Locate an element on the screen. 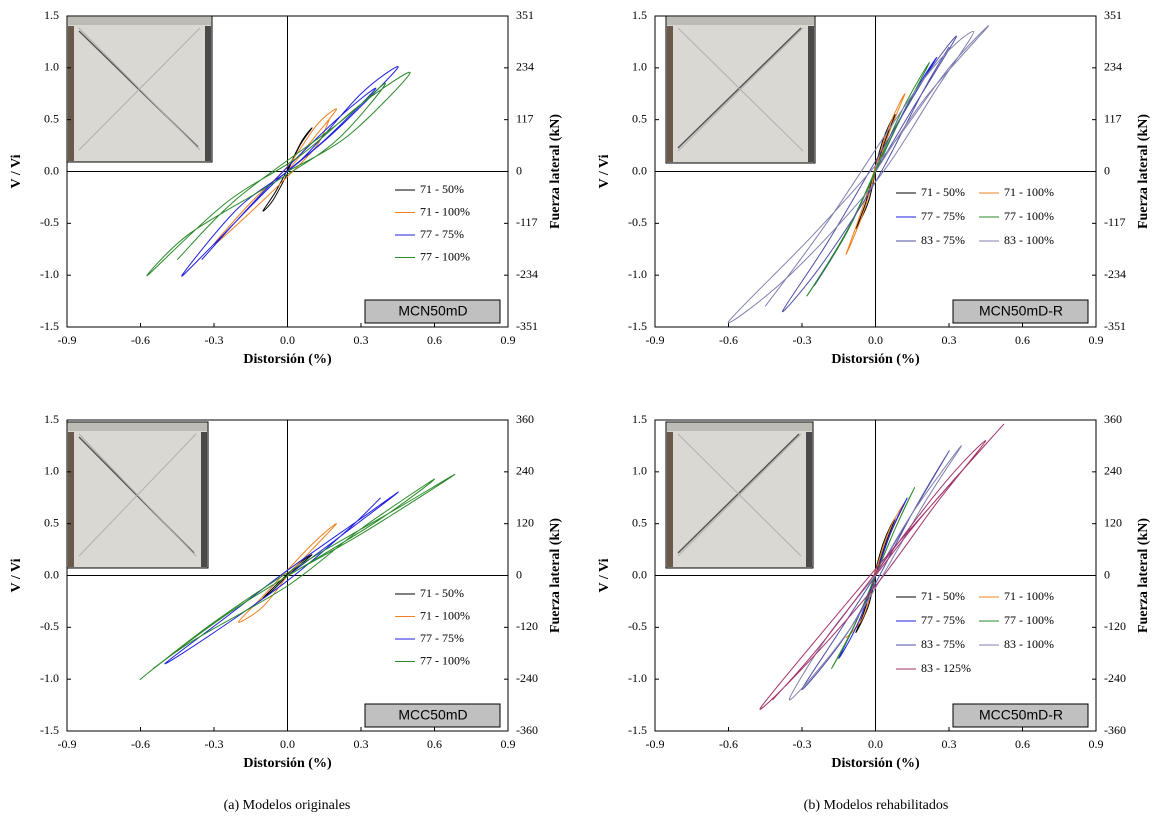 The height and width of the screenshot is (827, 1162). y2-tick-label: 240 is located at coordinates (525, 471).